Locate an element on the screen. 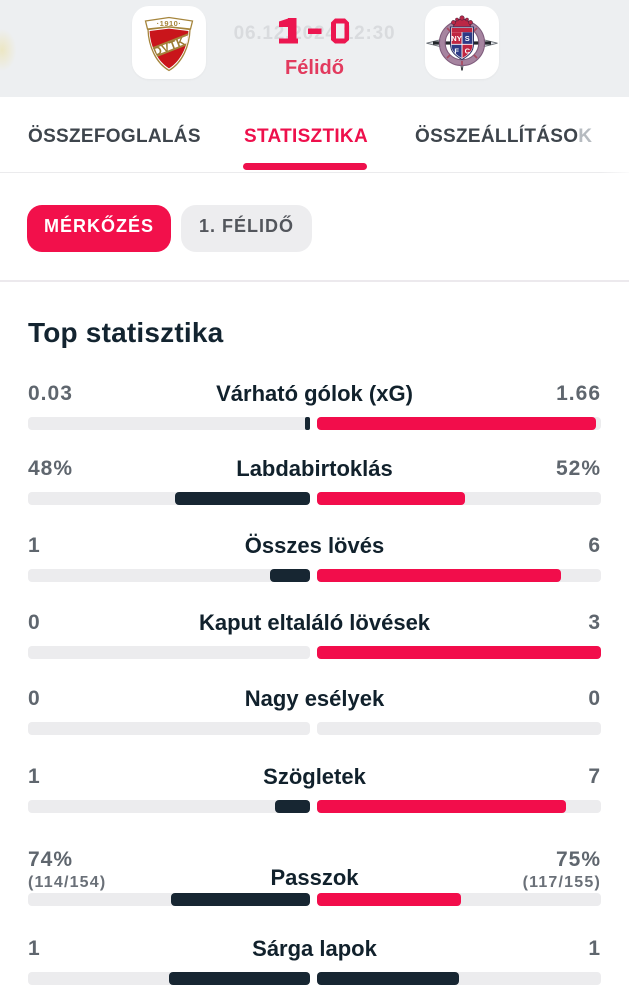  svg-text: NY is located at coordinates (456, 38).